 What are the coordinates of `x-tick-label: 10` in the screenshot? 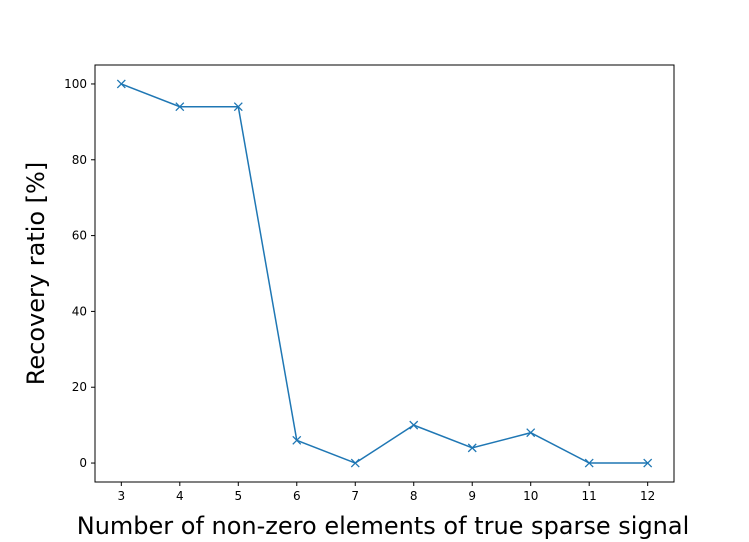 It's located at (530, 496).